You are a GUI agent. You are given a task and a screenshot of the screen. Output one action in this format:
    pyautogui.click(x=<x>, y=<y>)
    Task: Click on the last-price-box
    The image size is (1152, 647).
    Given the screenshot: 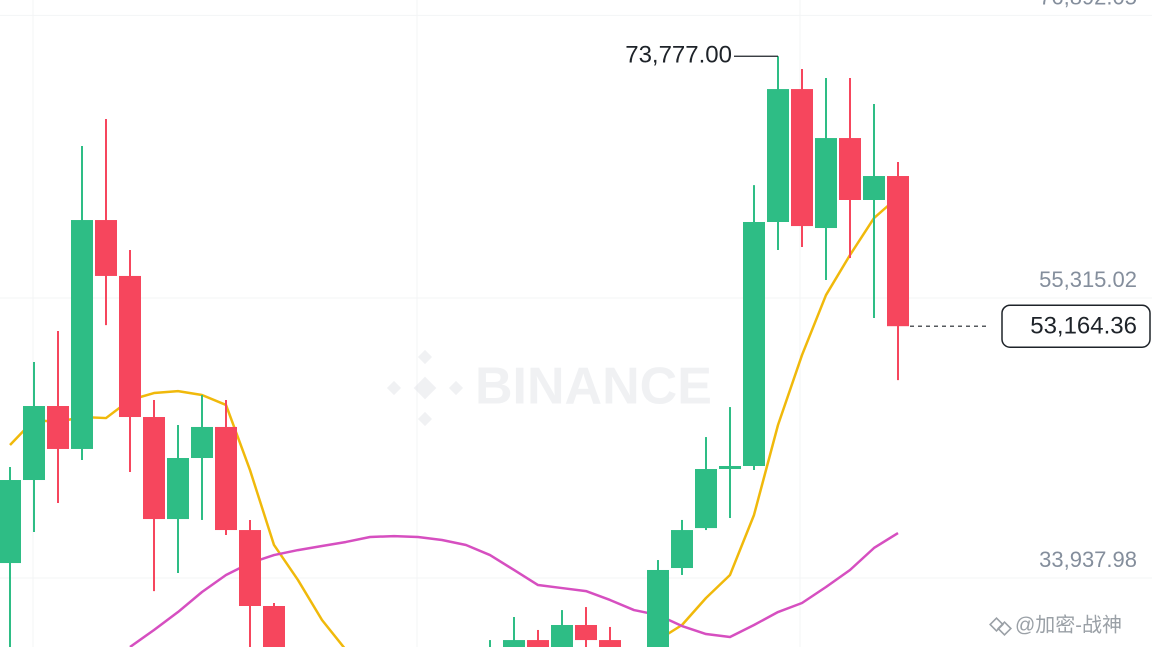 What is the action you would take?
    pyautogui.click(x=1076, y=326)
    